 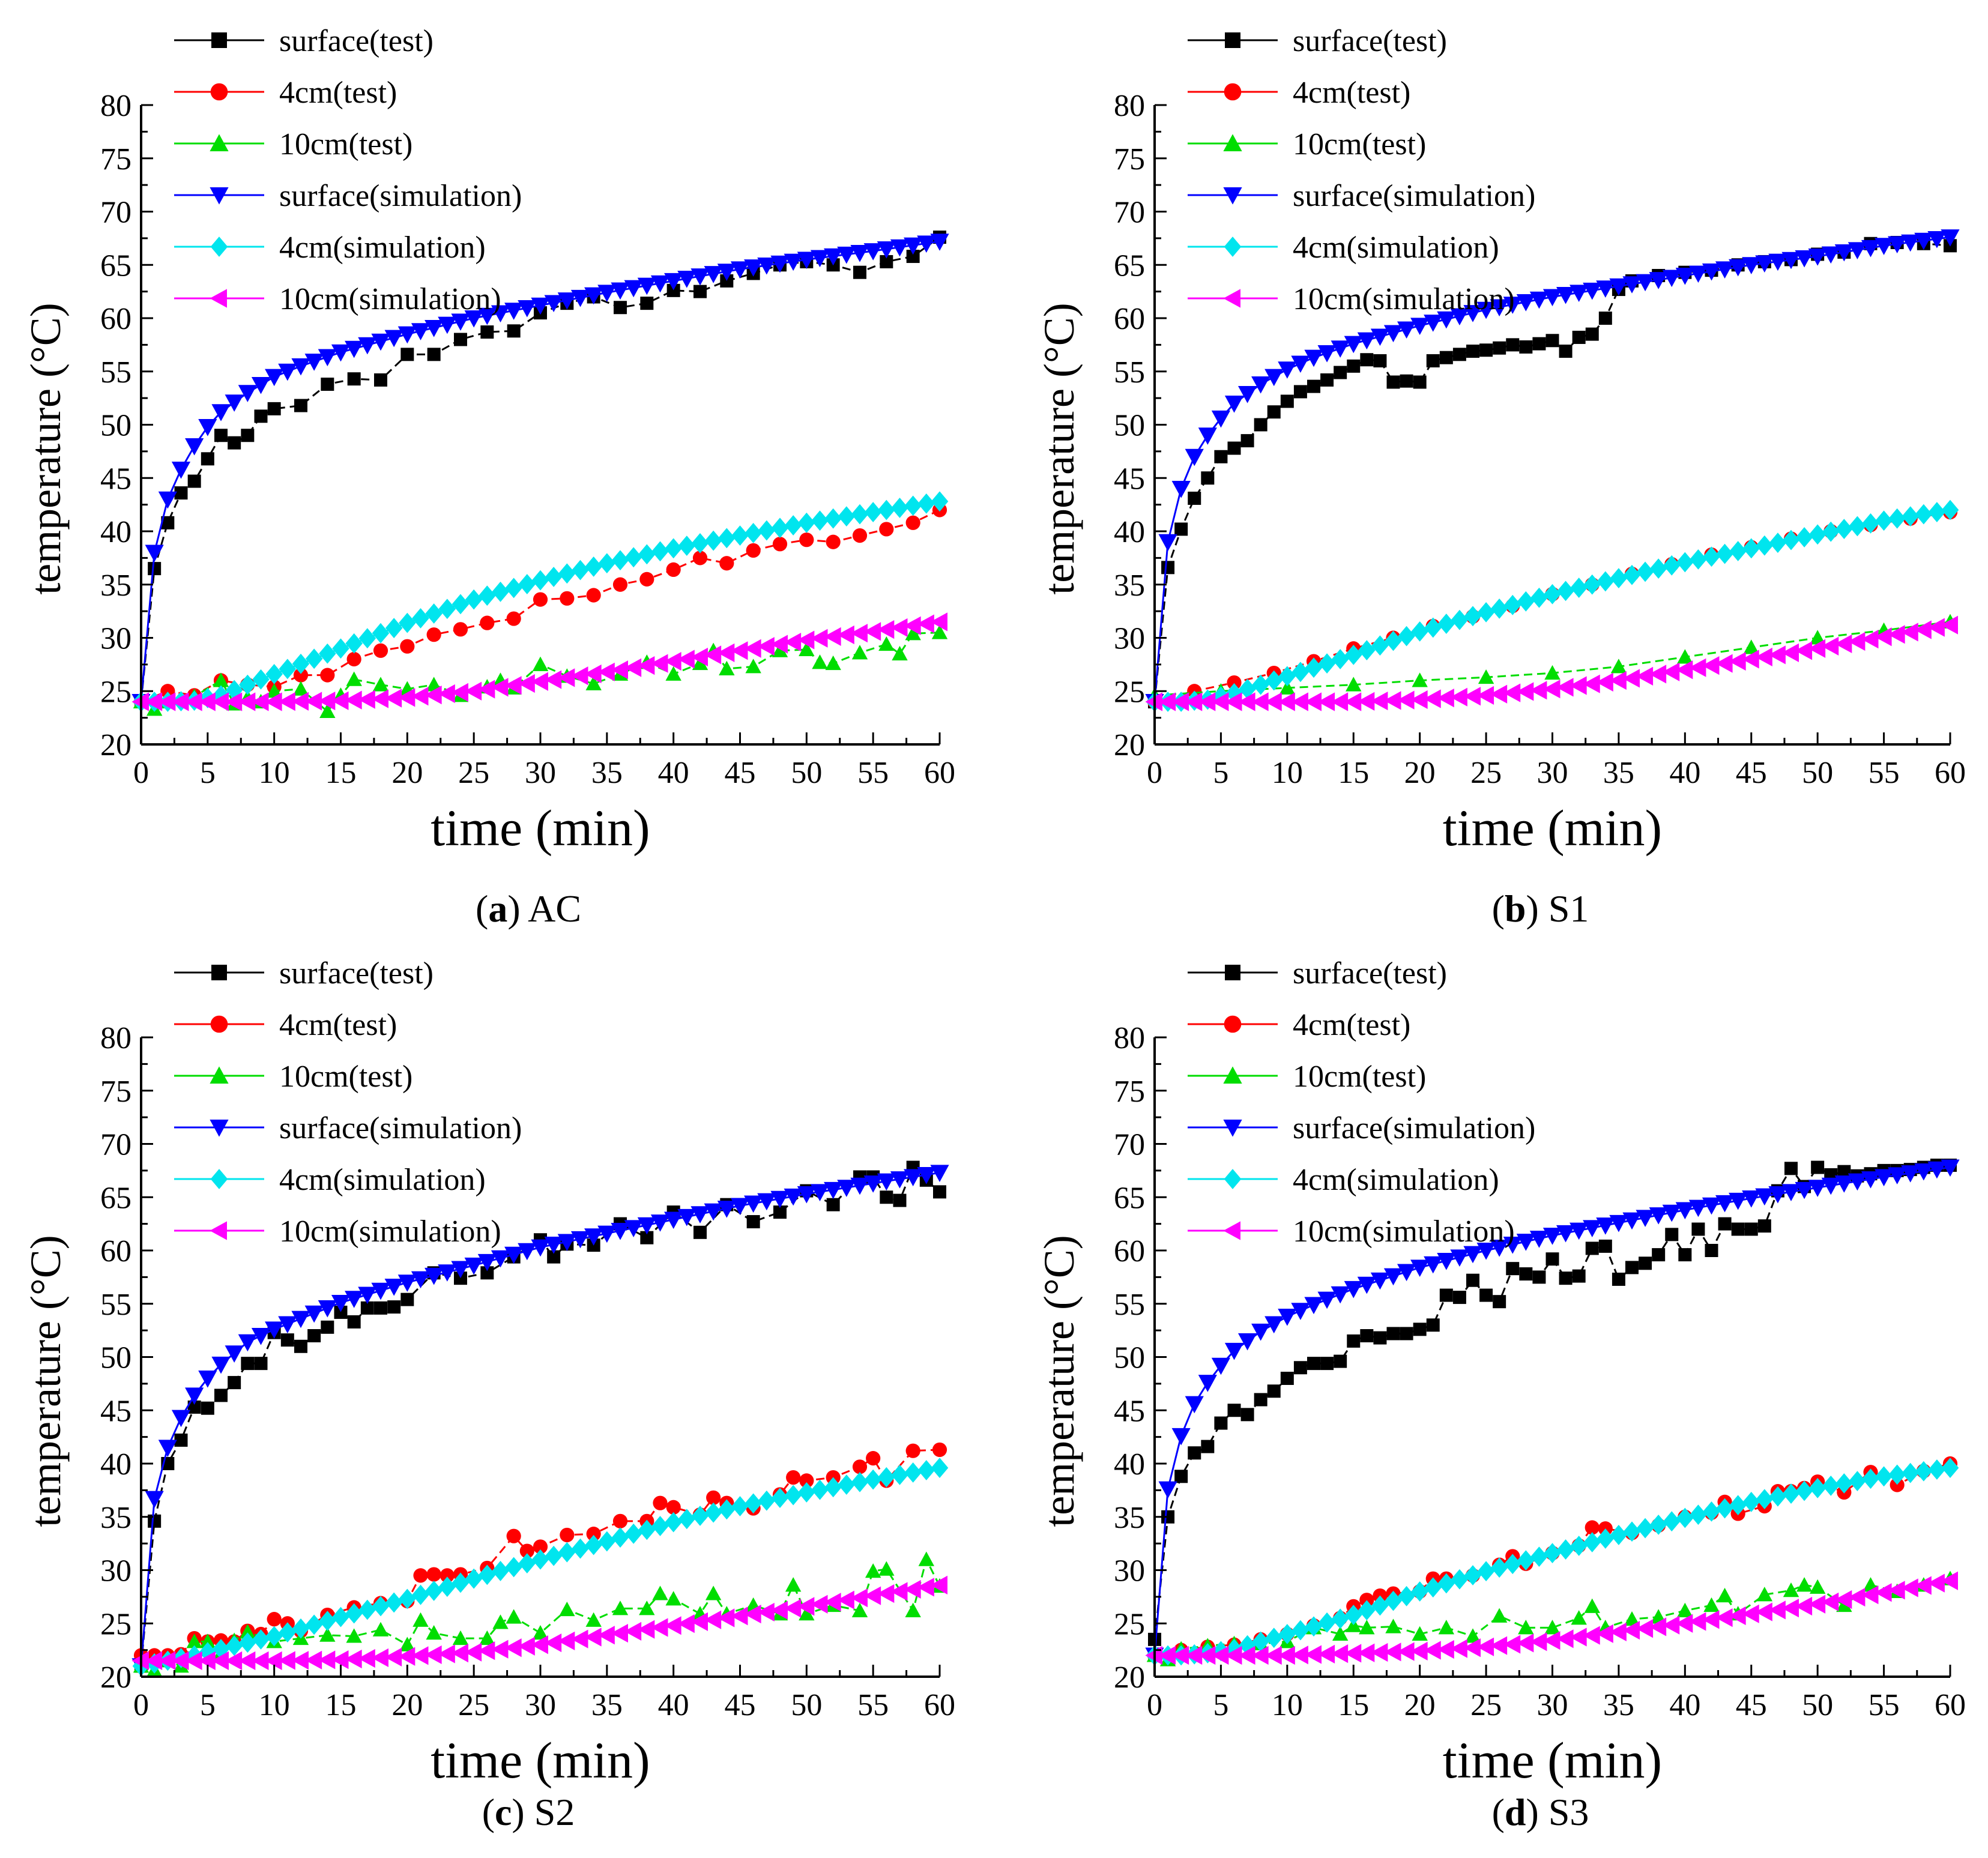 I want to click on x-tick-label: 50, so click(x=806, y=1705).